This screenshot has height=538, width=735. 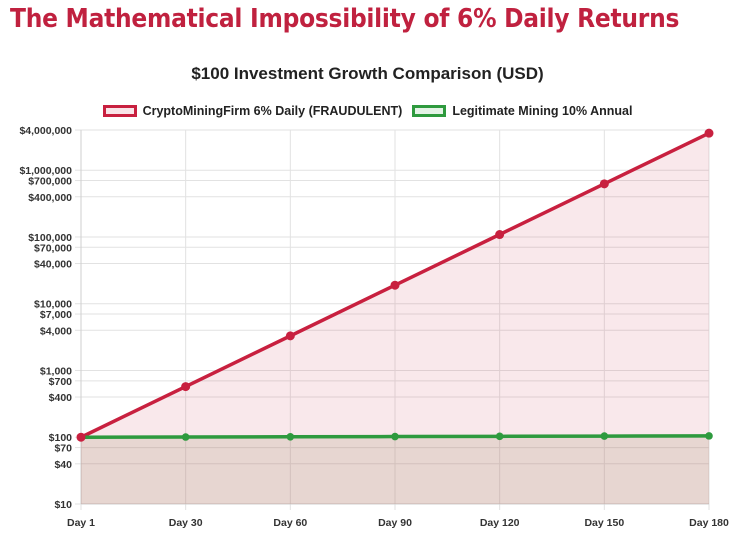 What do you see at coordinates (45, 171) in the screenshot?
I see `y-tick-label: $1,000,000` at bounding box center [45, 171].